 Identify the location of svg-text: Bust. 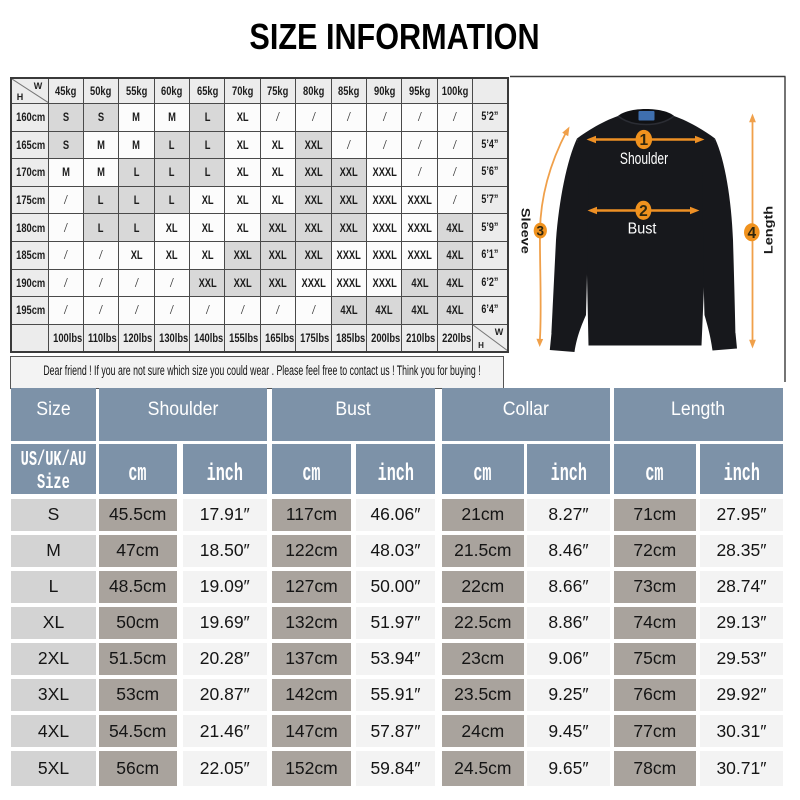
(643, 229).